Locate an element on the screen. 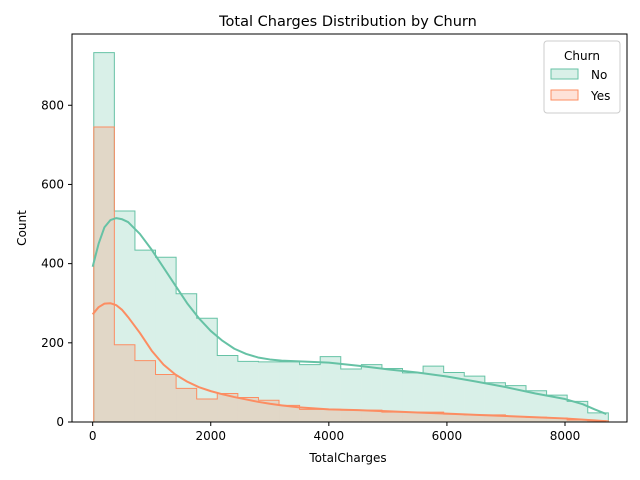 This screenshot has height=480, width=640. x-tick-label: 4000 is located at coordinates (329, 436).